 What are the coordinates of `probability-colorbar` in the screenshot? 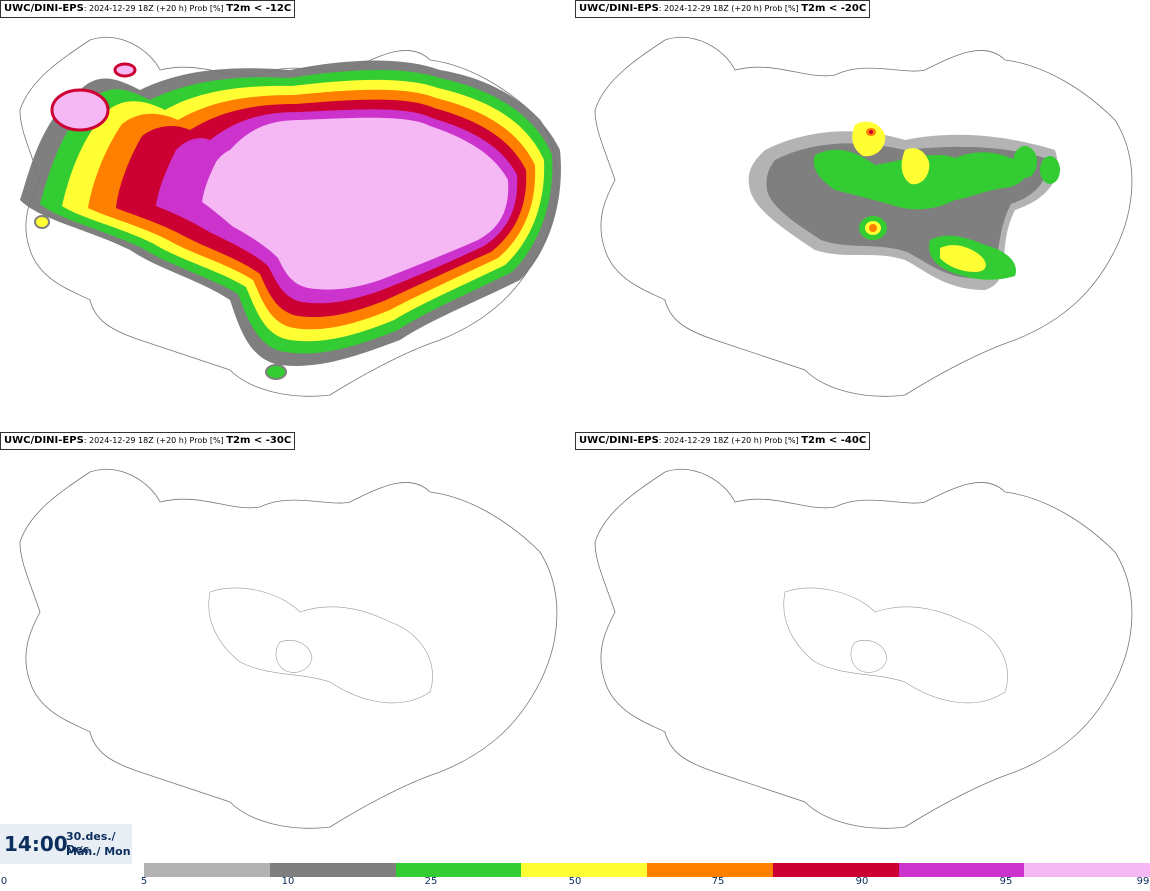 It's located at (647, 870).